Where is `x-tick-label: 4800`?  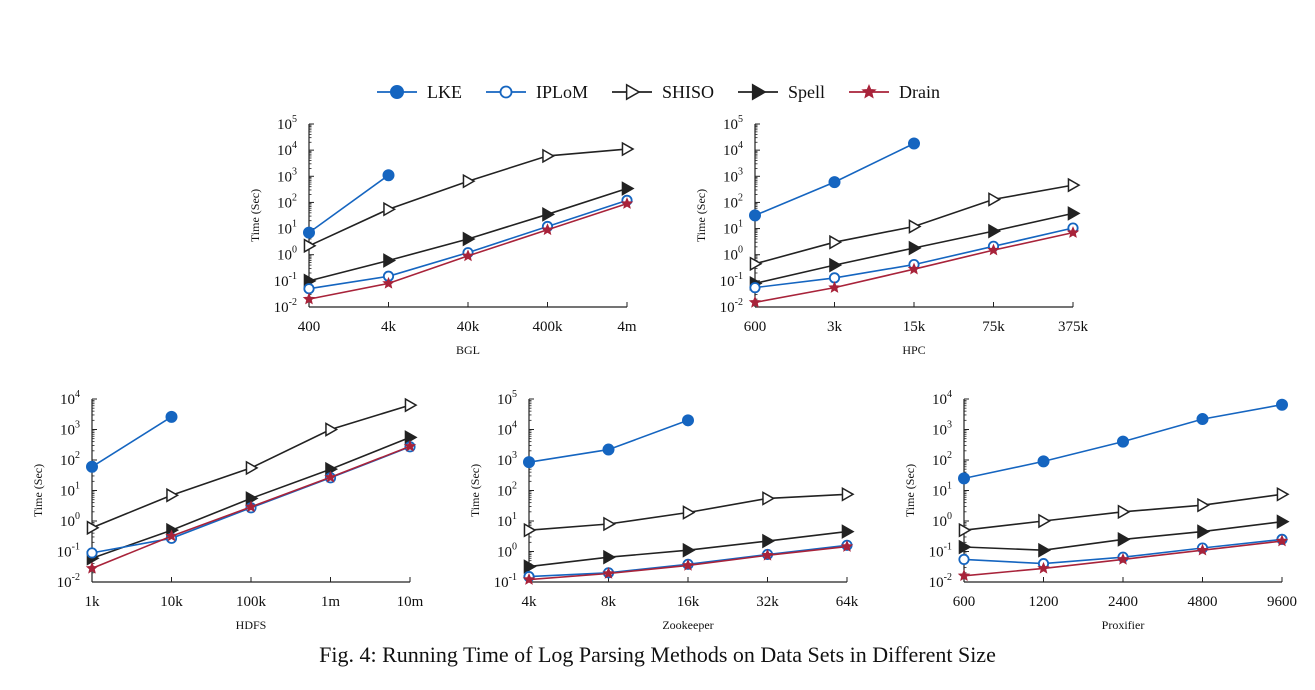
x-tick-label: 4800 is located at coordinates (1203, 602).